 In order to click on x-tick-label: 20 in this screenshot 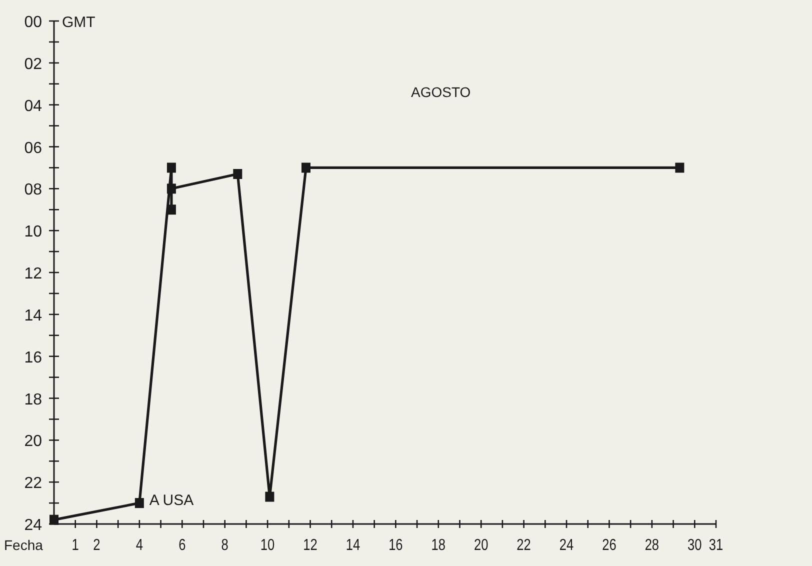, I will do `click(481, 545)`.